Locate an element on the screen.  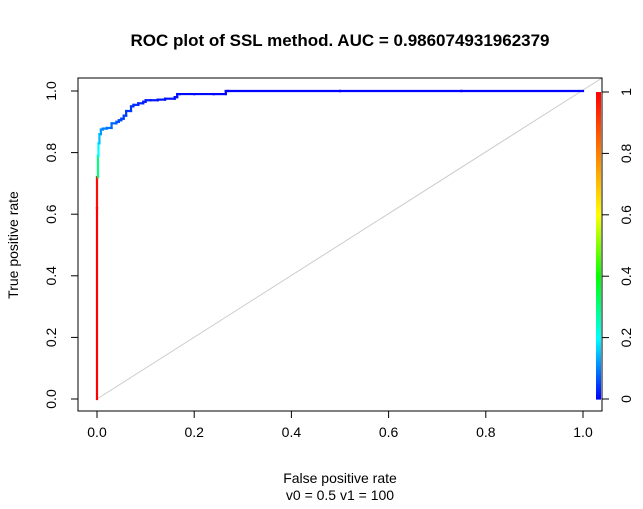
y-tick-label: 0.2 is located at coordinates (51, 337).